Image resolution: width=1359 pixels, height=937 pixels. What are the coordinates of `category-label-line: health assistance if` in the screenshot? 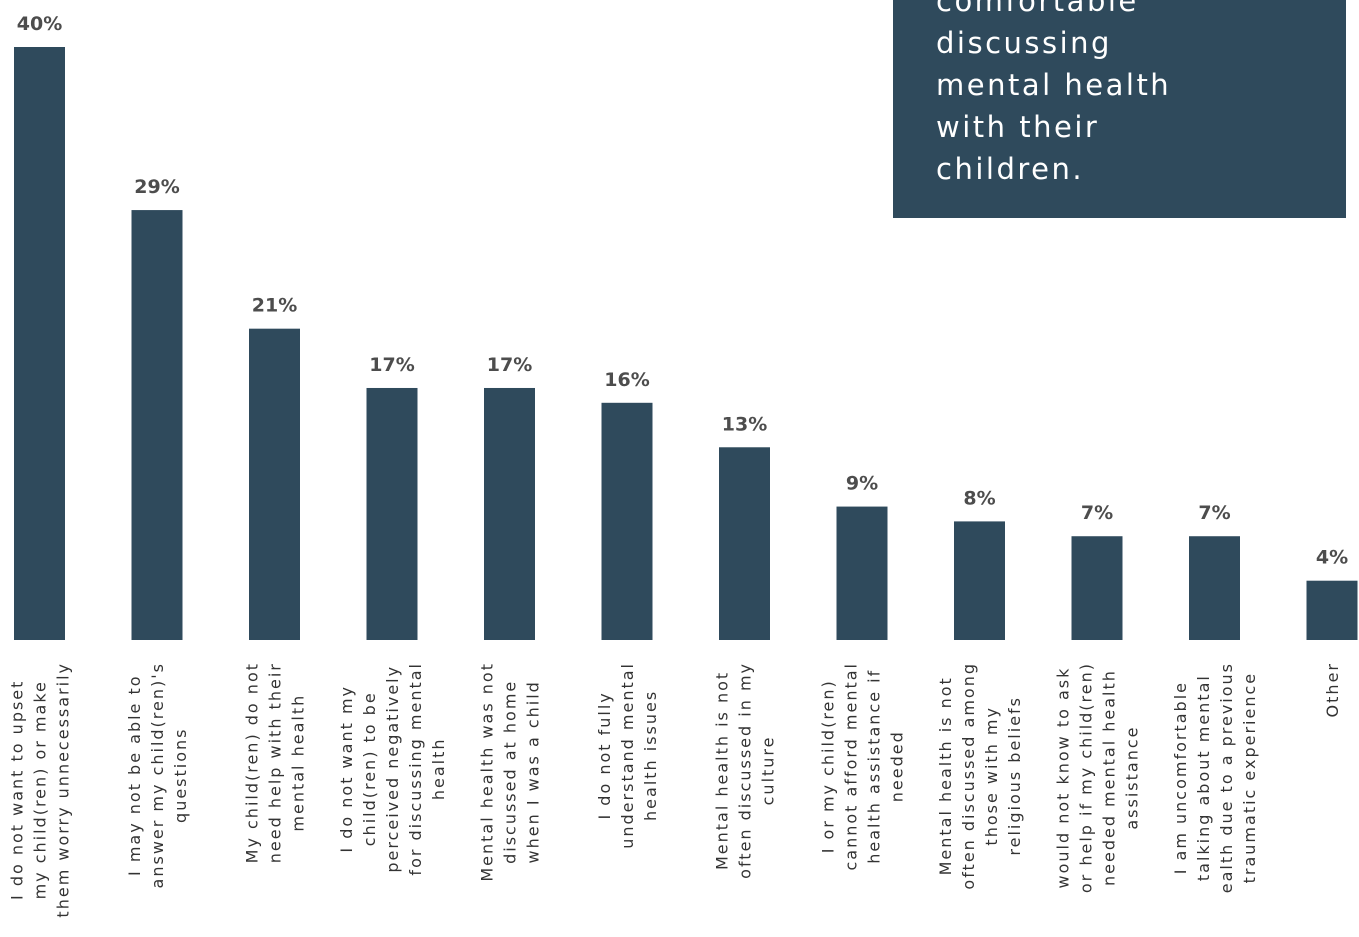 It's located at (874, 766).